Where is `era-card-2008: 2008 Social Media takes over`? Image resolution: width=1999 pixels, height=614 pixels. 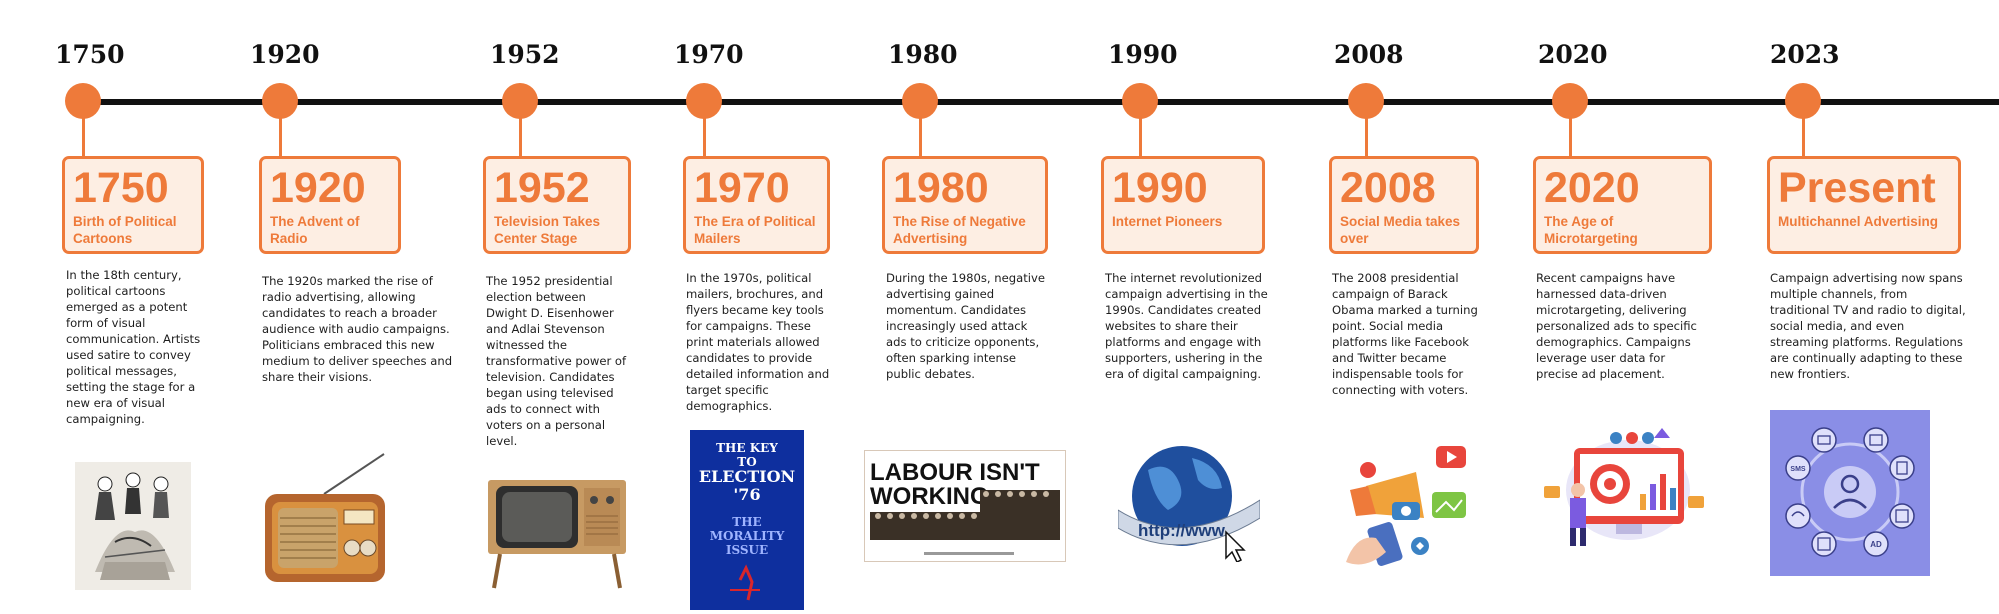 era-card-2008: 2008 Social Media takes over is located at coordinates (1404, 205).